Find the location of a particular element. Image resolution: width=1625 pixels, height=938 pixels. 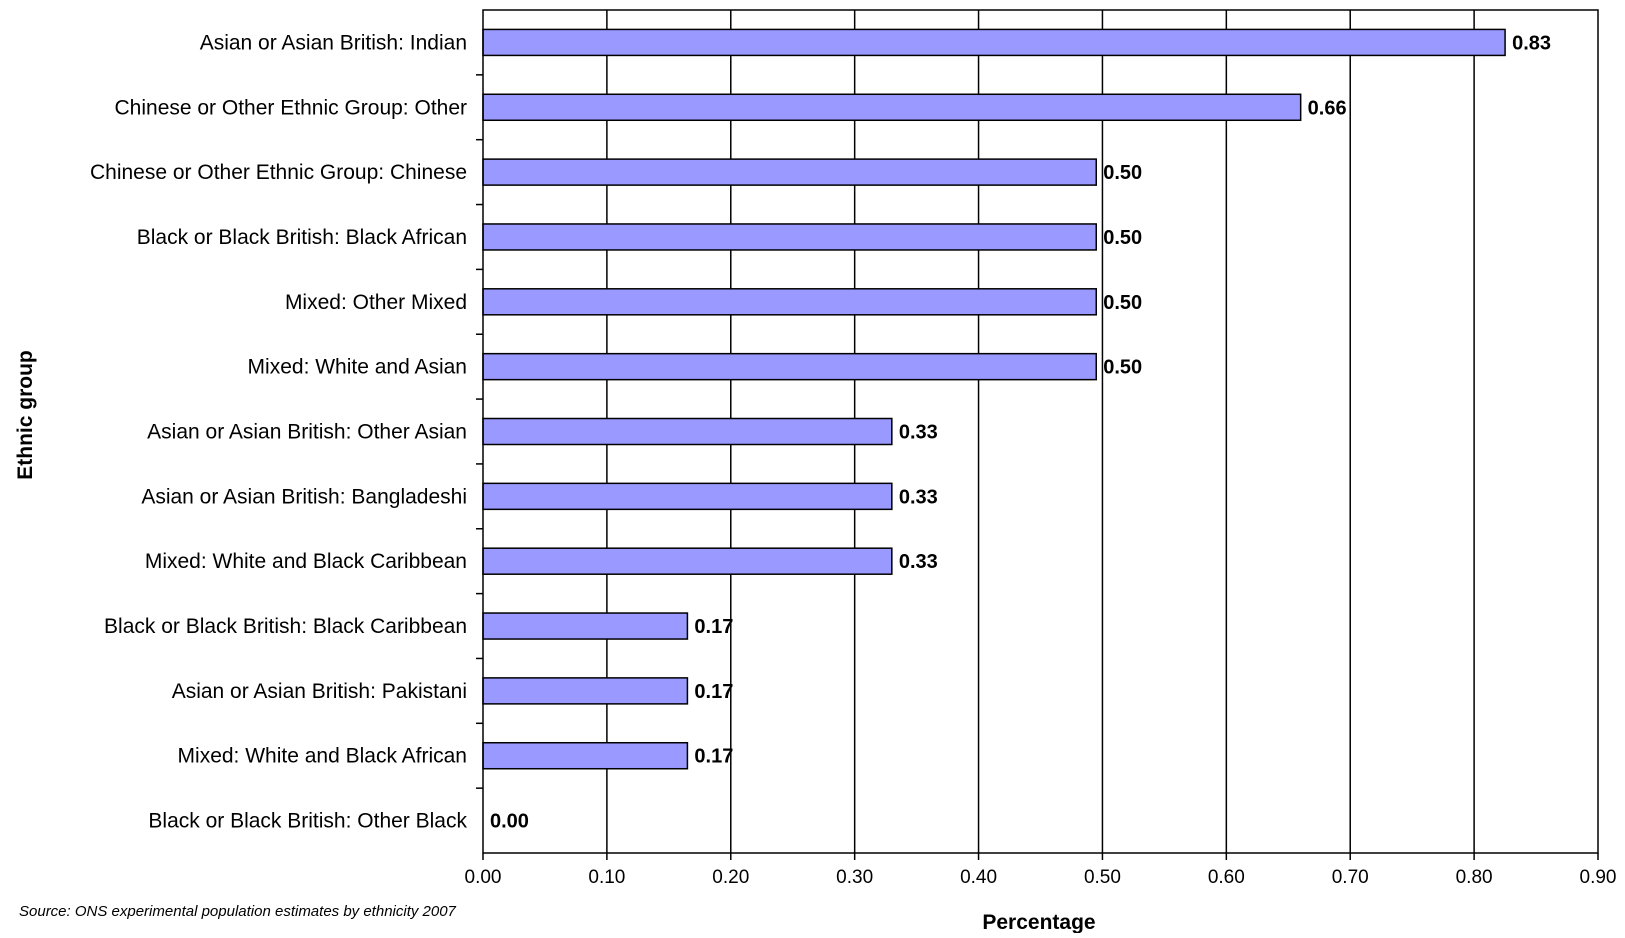

data-label: 0.00 is located at coordinates (509, 822).